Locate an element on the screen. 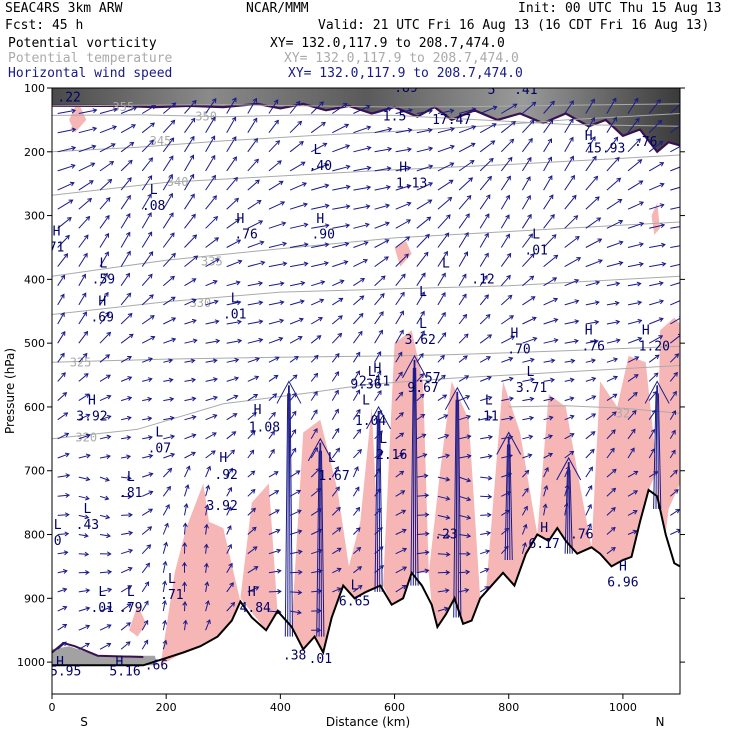 The height and width of the screenshot is (740, 740). stratosphere-shade is located at coordinates (366, 120).